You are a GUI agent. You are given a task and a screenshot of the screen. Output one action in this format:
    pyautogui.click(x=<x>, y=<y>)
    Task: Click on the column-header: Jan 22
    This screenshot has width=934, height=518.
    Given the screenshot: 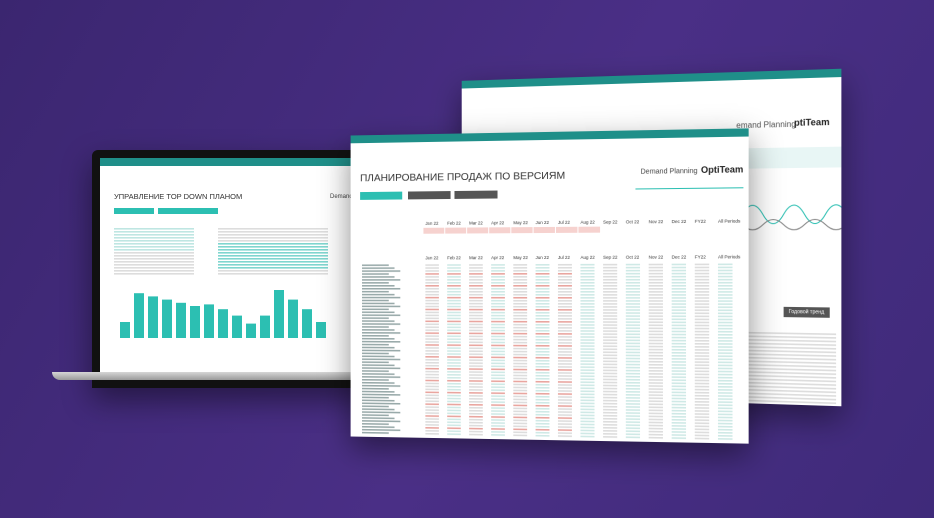 What is the action you would take?
    pyautogui.click(x=432, y=223)
    